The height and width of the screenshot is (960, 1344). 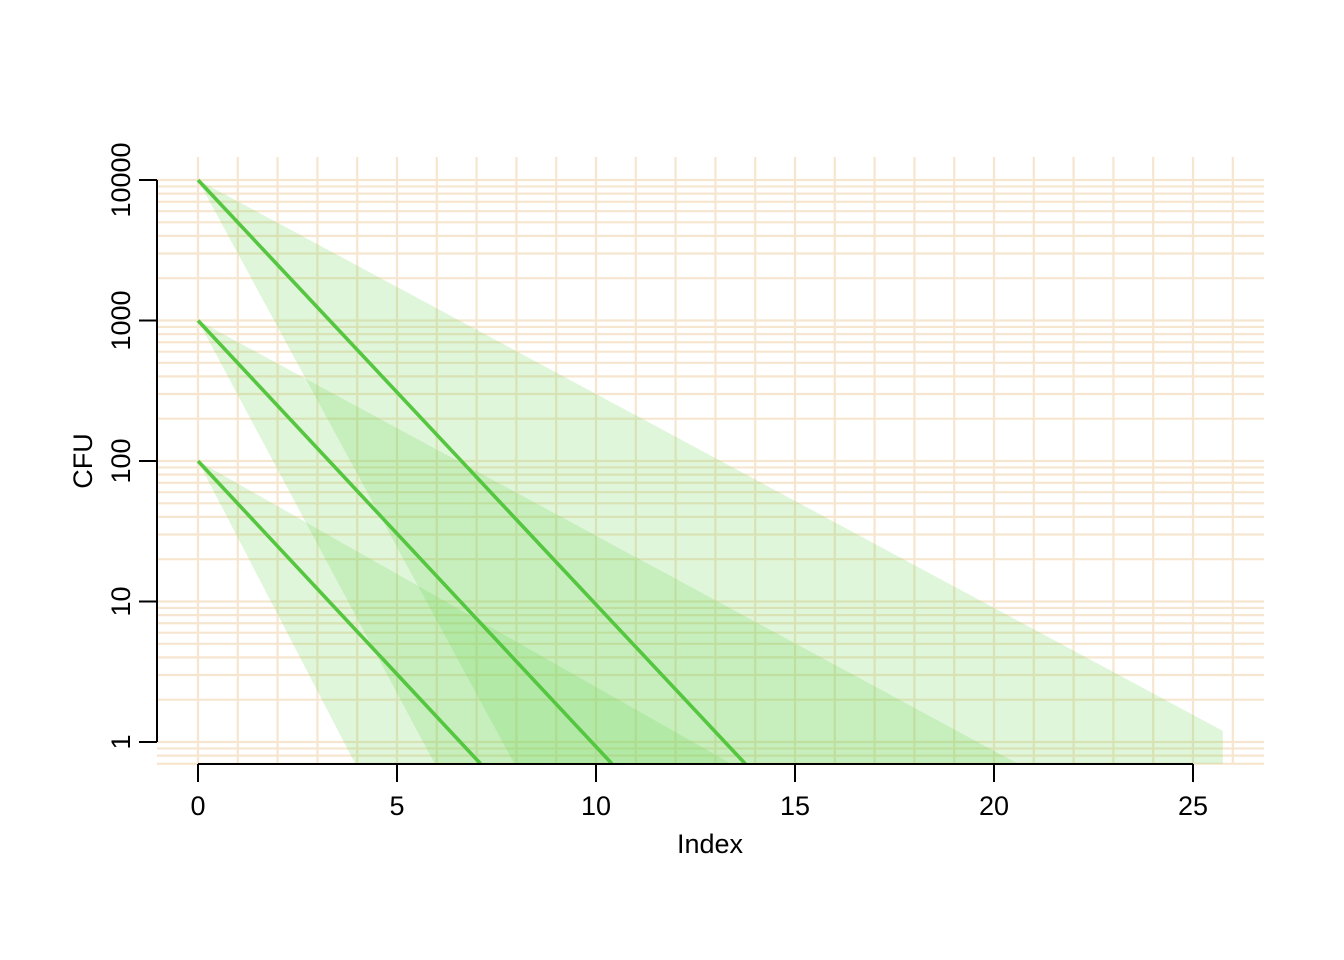 I want to click on y-axis-title: CFU, so click(x=83, y=461).